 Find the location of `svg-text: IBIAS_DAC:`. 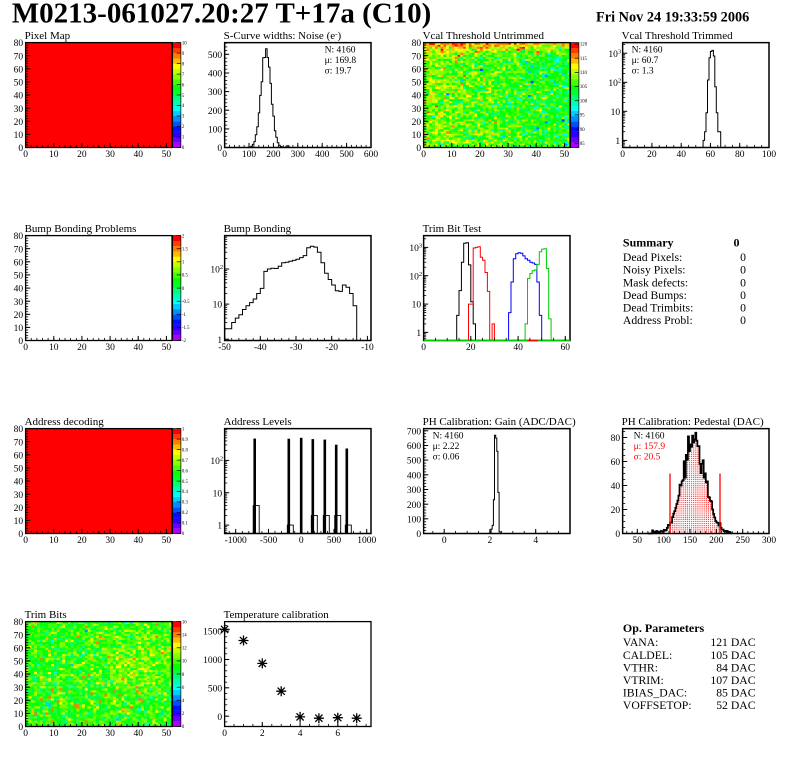

svg-text: IBIAS_DAC: is located at coordinates (655, 692).